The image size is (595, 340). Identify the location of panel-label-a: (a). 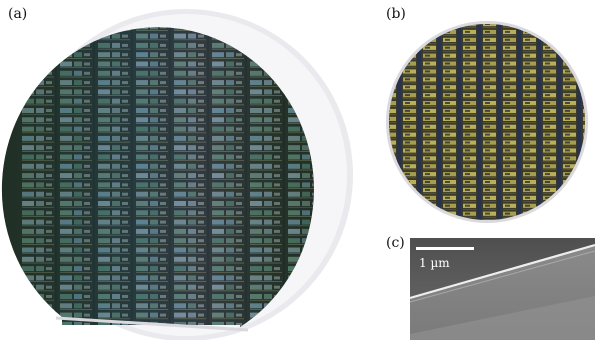
(18, 14).